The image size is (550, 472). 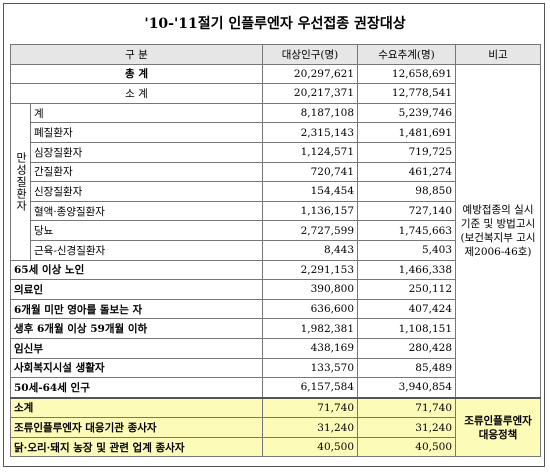 What do you see at coordinates (407, 250) in the screenshot?
I see `demand: 5,403` at bounding box center [407, 250].